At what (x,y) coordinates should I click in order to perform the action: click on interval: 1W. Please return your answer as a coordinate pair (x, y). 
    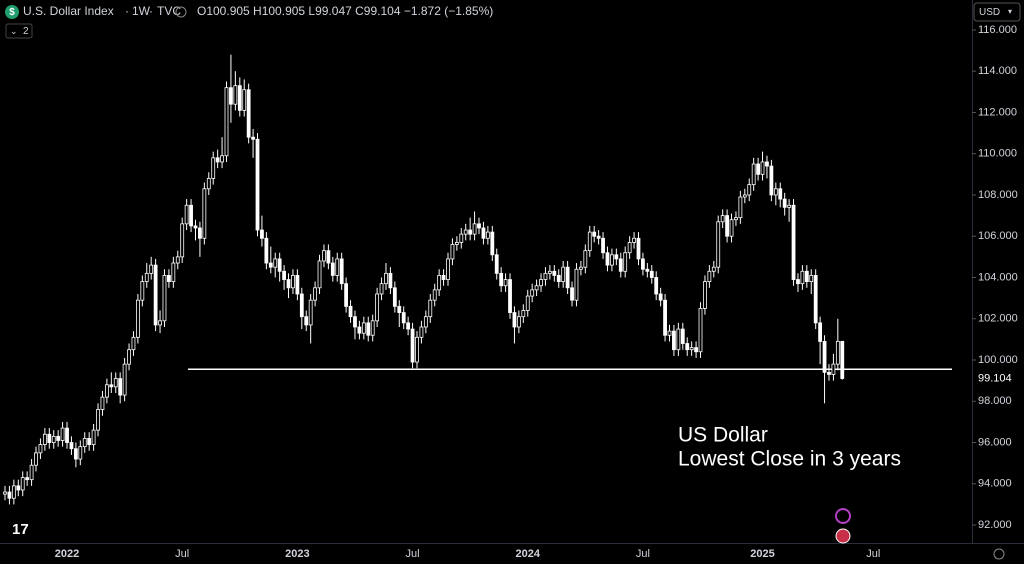
    Looking at the image, I should click on (141, 11).